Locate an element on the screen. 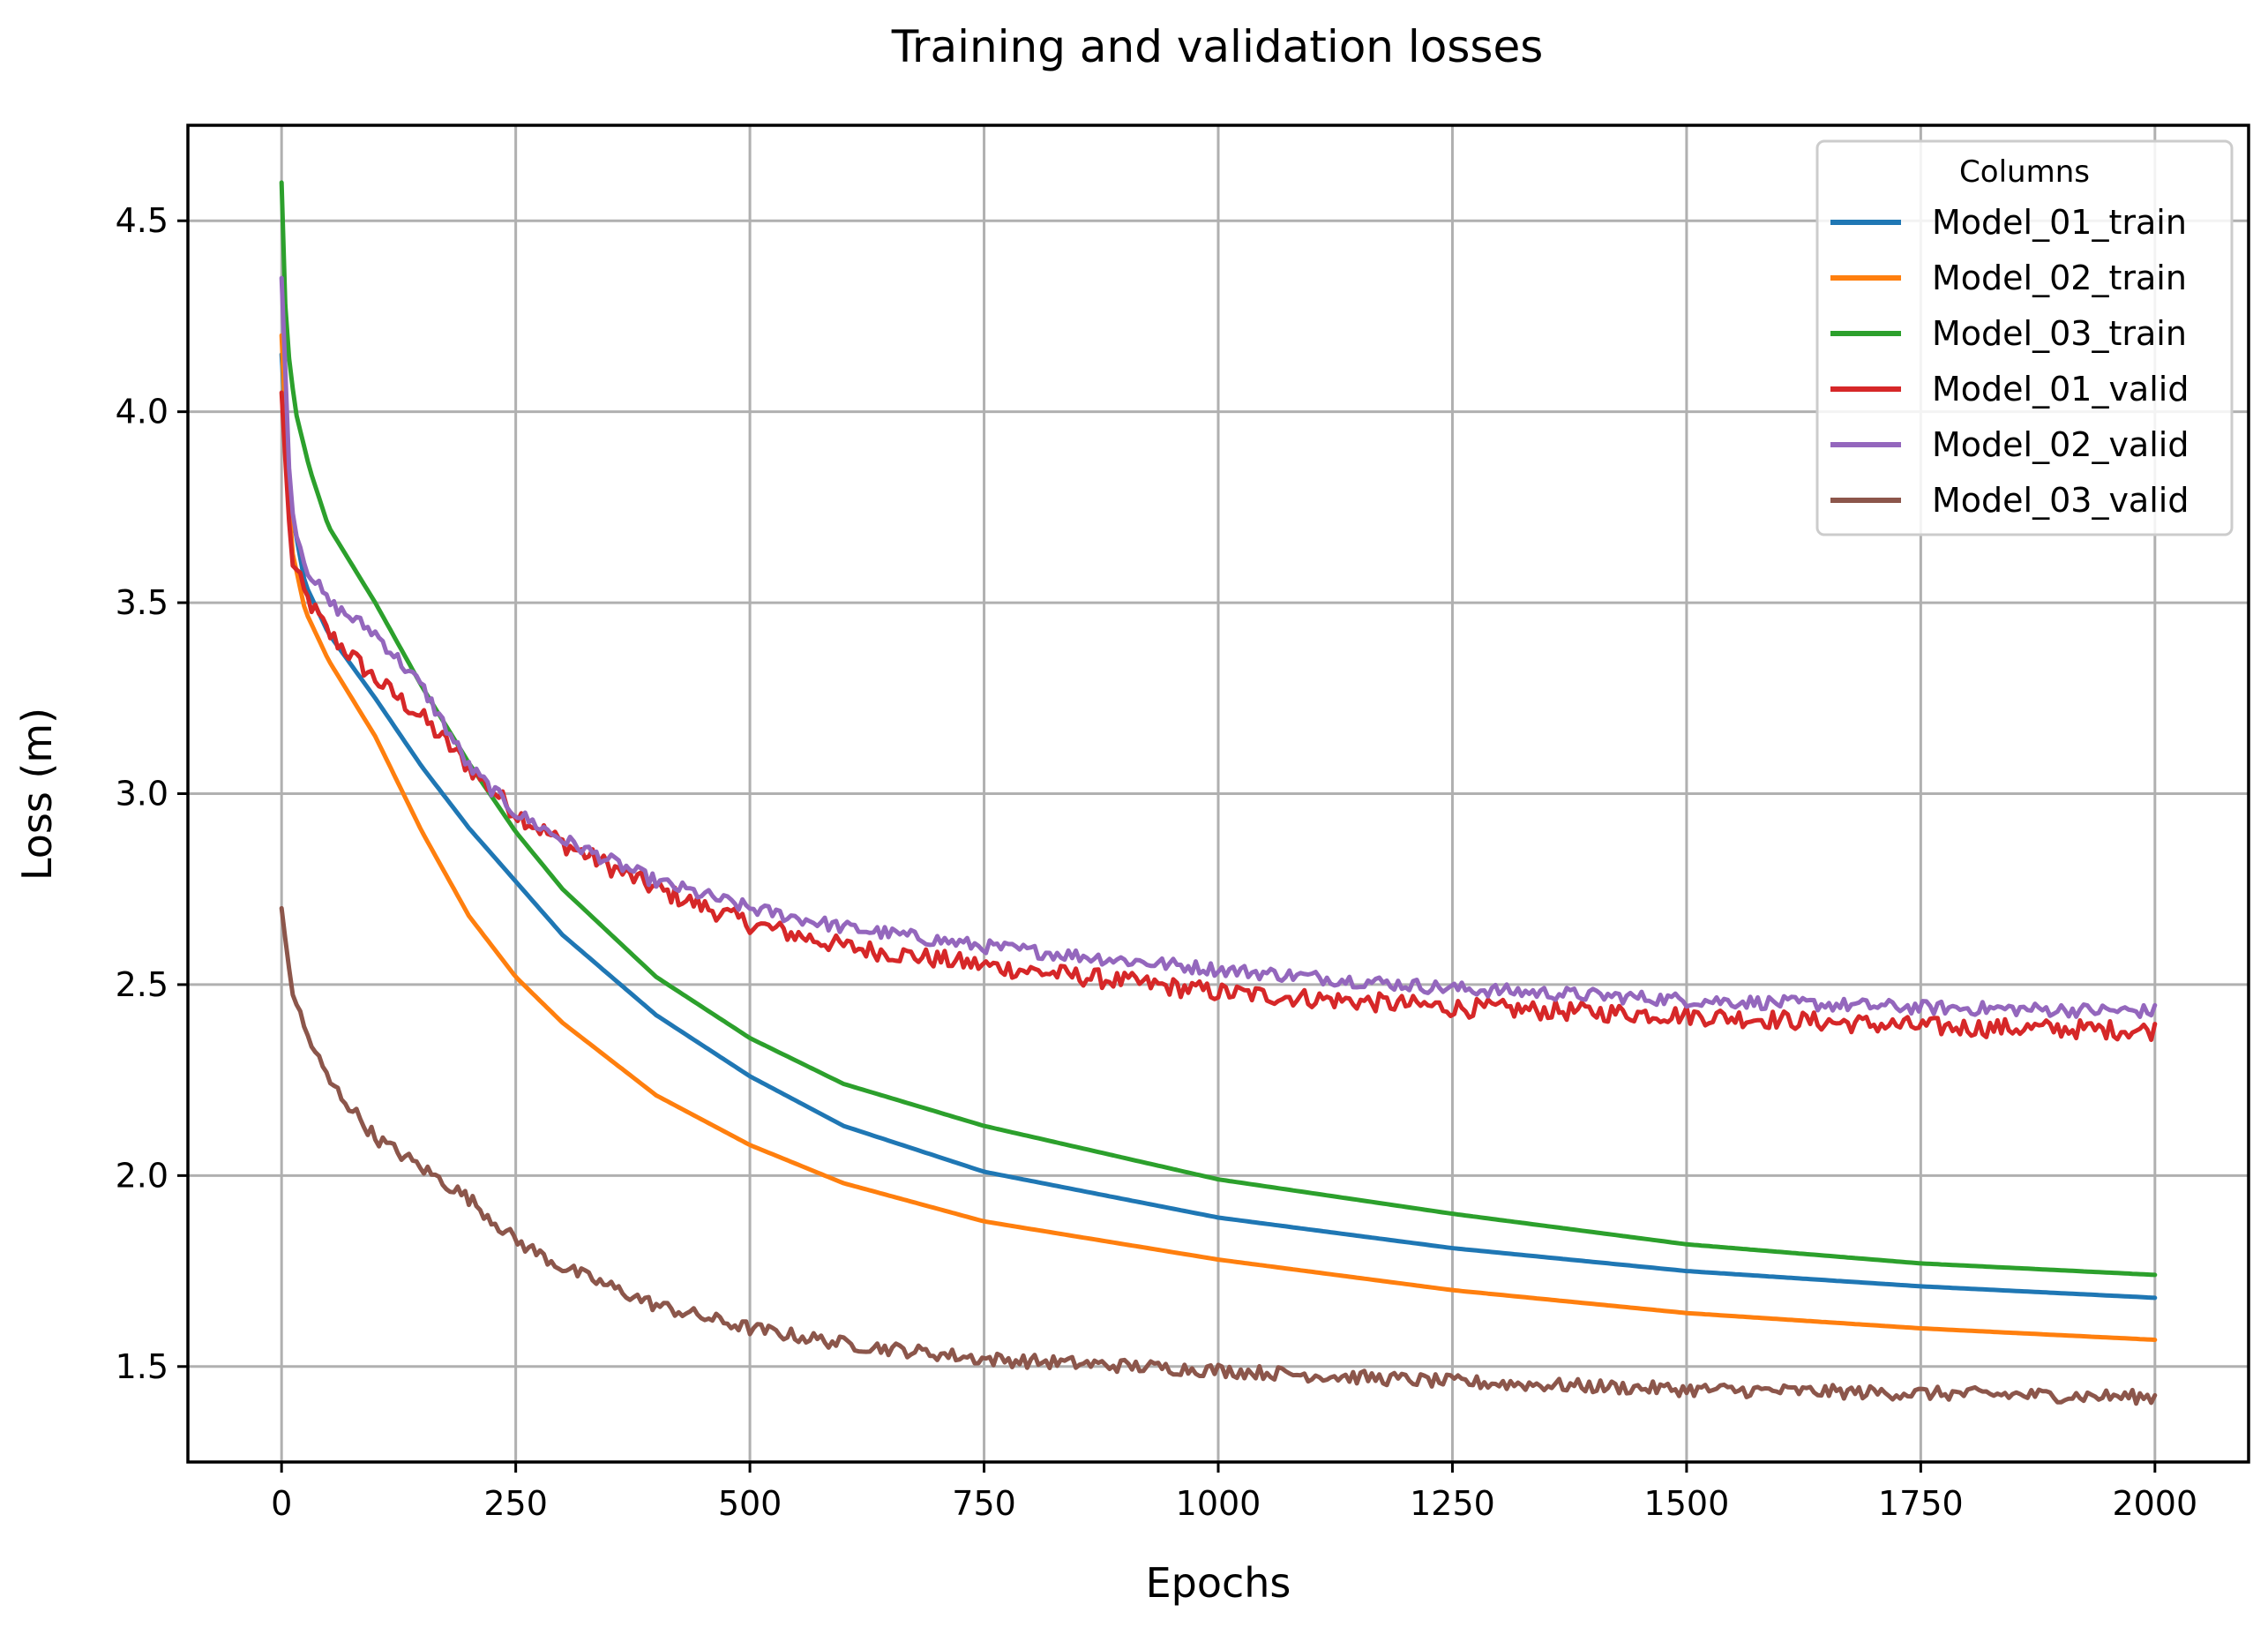 Image resolution: width=2268 pixels, height=1627 pixels. legend-label: Model_03_valid is located at coordinates (2060, 500).